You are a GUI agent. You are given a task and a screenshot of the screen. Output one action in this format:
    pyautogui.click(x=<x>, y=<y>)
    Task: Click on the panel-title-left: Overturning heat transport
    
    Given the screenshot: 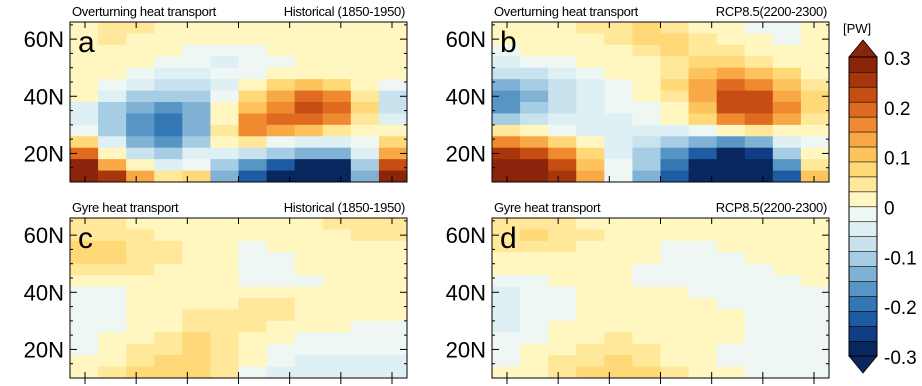 What is the action you would take?
    pyautogui.click(x=144, y=11)
    